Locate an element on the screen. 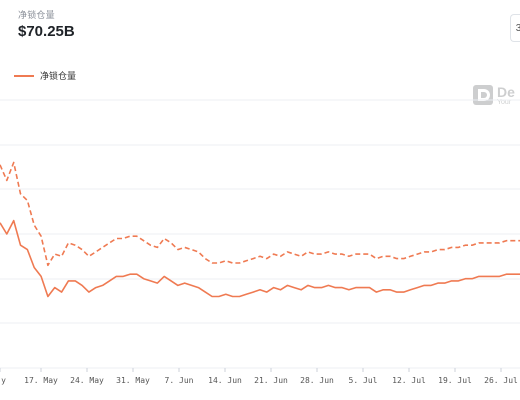 This screenshot has width=520, height=400. x-tick-label: 26. Jul is located at coordinates (501, 380).